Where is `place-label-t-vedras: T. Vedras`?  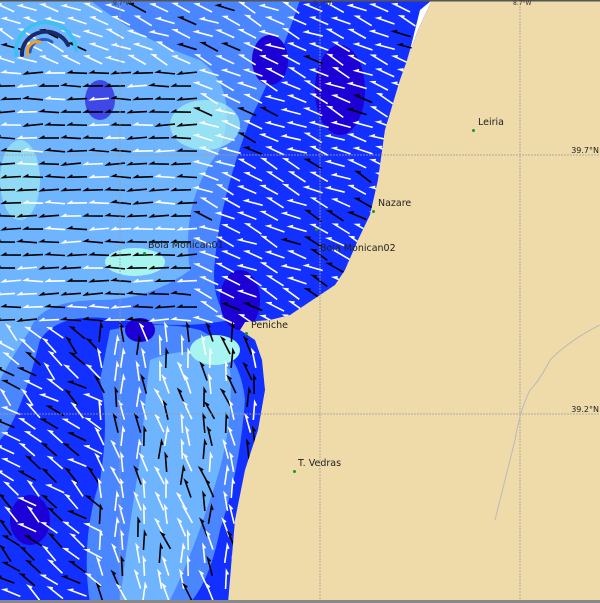 place-label-t-vedras: T. Vedras is located at coordinates (320, 463).